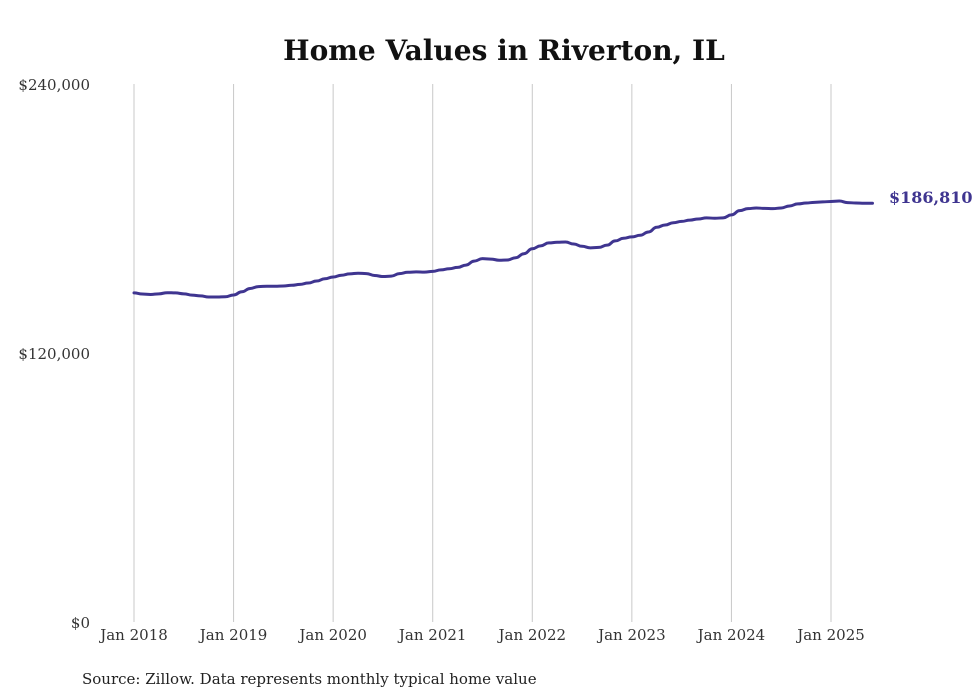 The image size is (980, 699). Describe the element at coordinates (432, 635) in the screenshot. I see `x-tick-label: Jan 2021` at that location.